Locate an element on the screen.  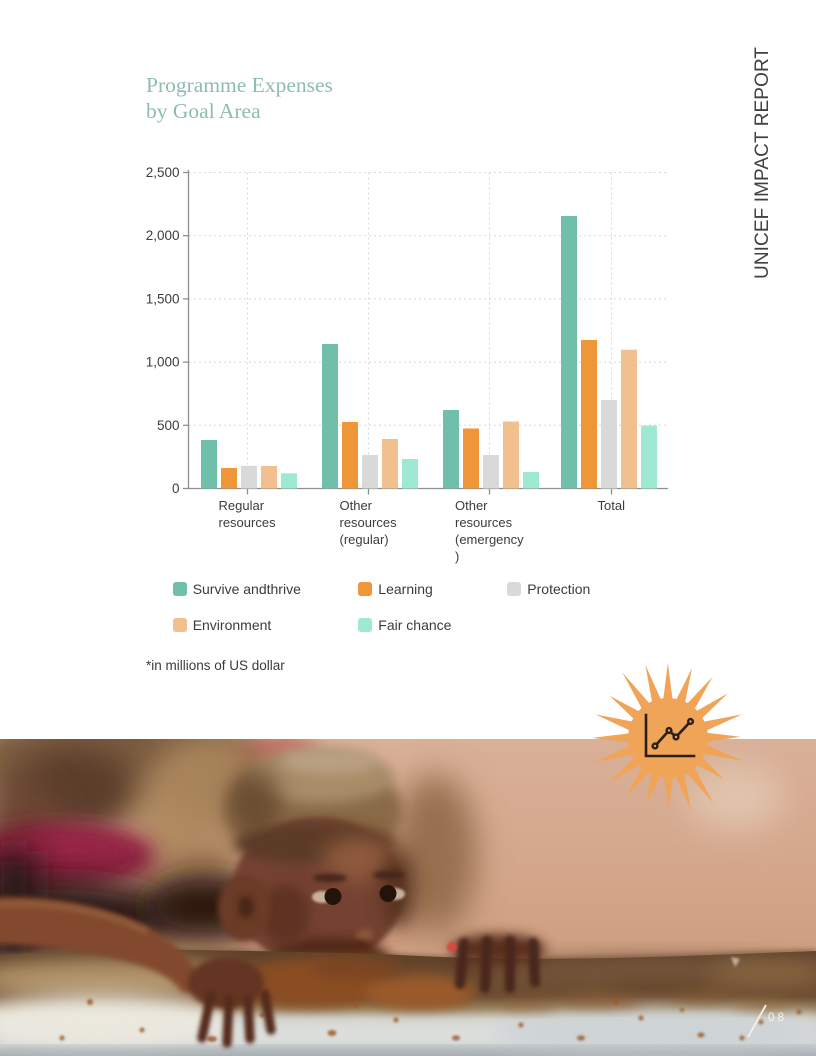
svg-text: 2,500 is located at coordinates (163, 172).